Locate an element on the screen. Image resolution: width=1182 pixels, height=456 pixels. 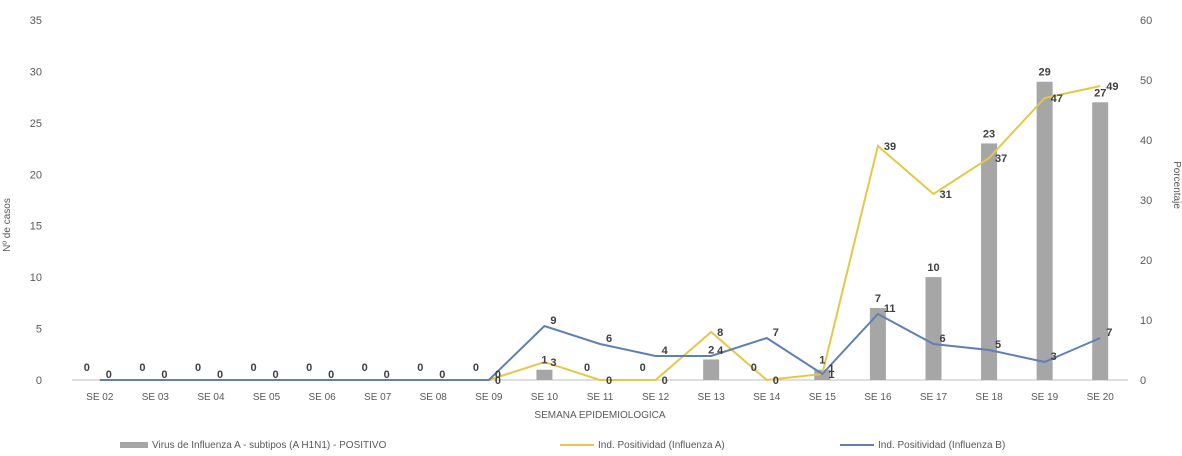
x-tick-label: SE 15 is located at coordinates (823, 397).